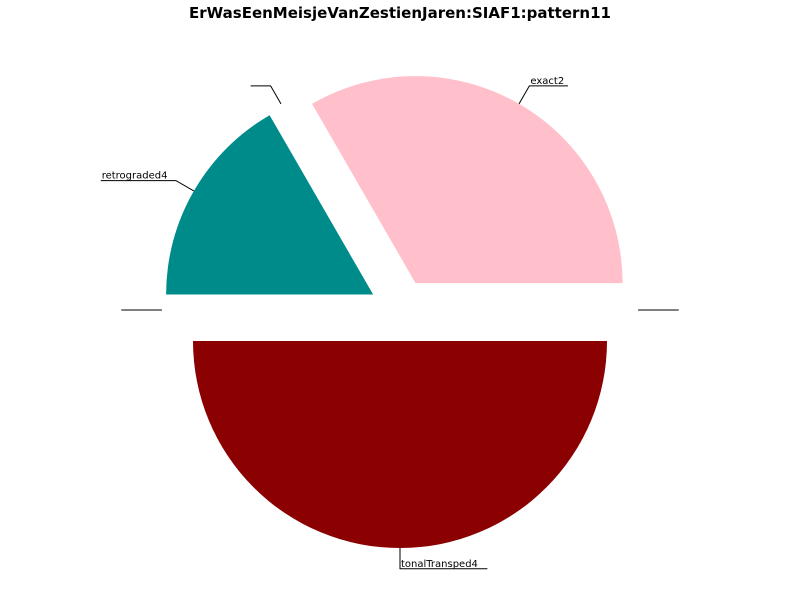 This screenshot has width=800, height=600. Describe the element at coordinates (270, 205) in the screenshot. I see `slice-retrograded4` at that location.